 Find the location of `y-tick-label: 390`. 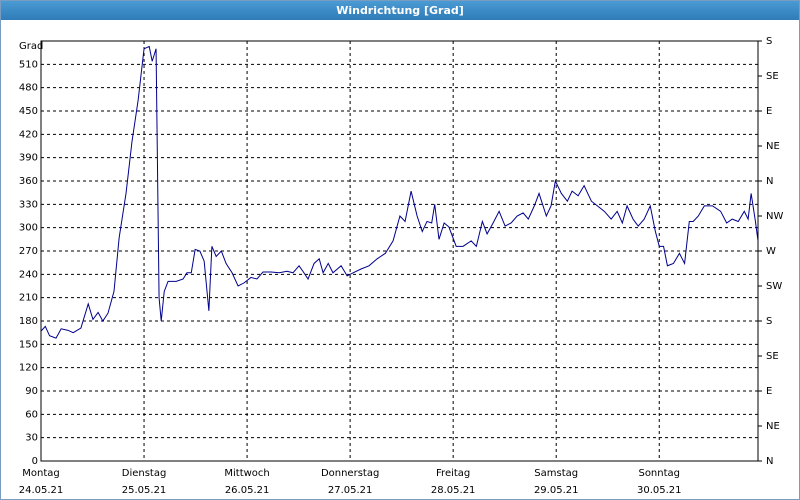

y-tick-label: 390 is located at coordinates (28, 158).